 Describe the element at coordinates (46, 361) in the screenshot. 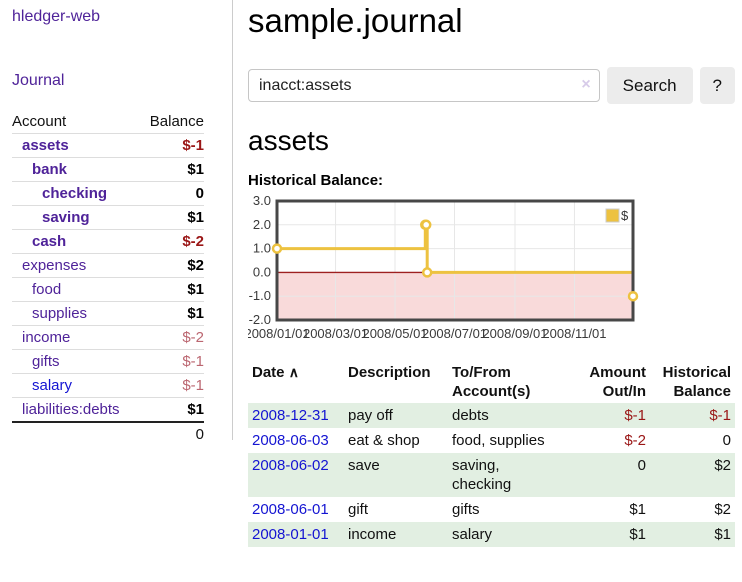

I see `account-link-gifts: gifts` at that location.